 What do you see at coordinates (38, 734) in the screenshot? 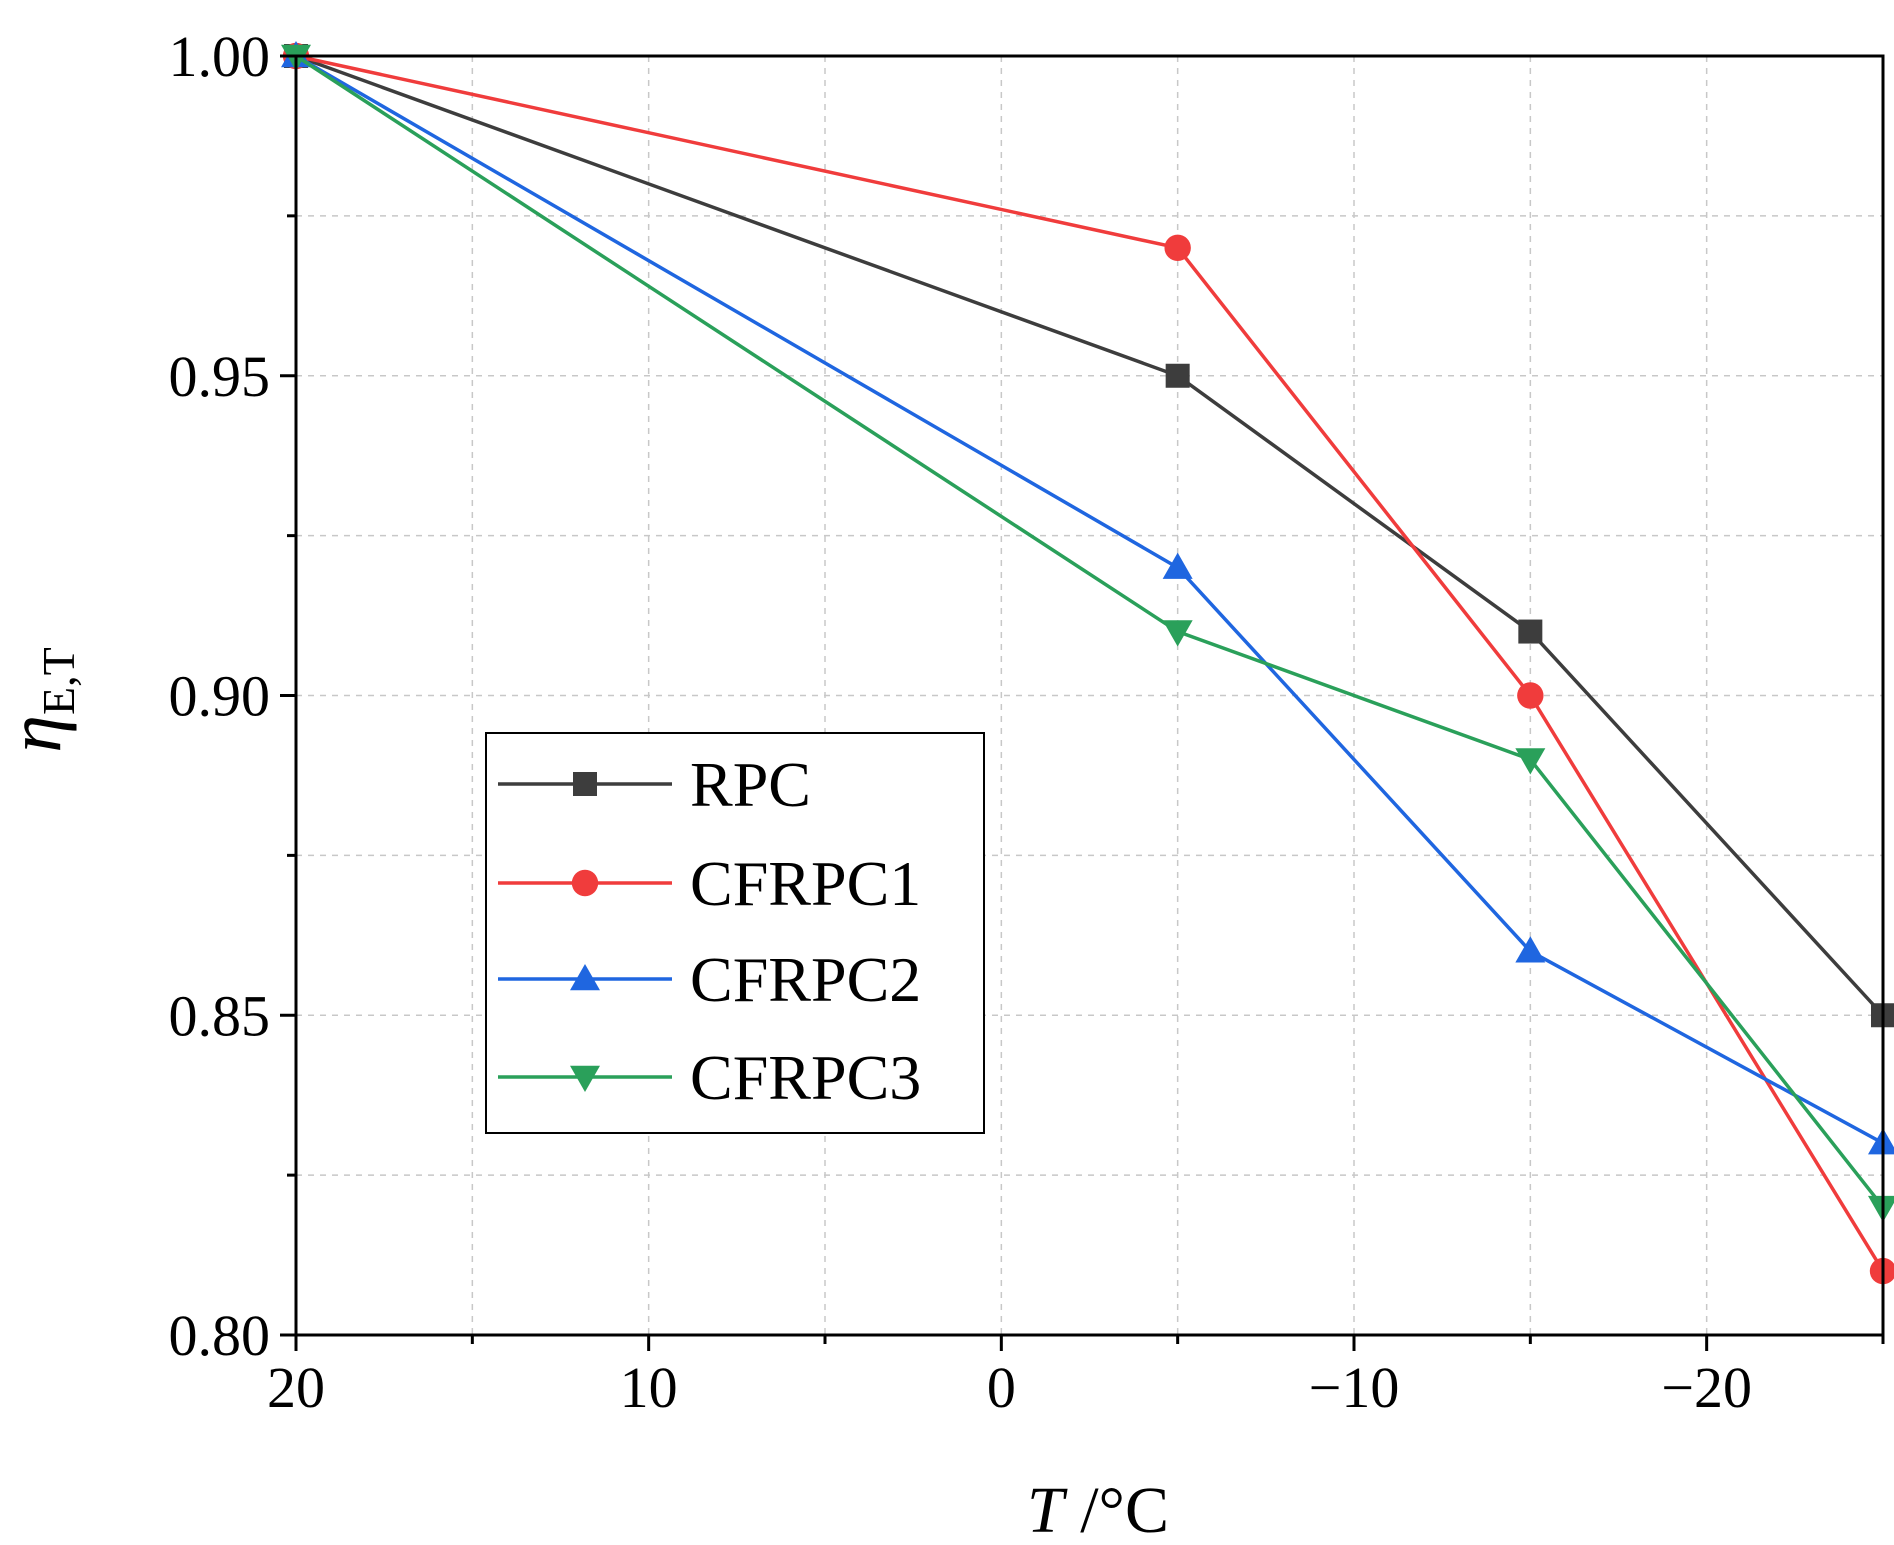
I see `y-axis-symbol: η` at bounding box center [38, 734].